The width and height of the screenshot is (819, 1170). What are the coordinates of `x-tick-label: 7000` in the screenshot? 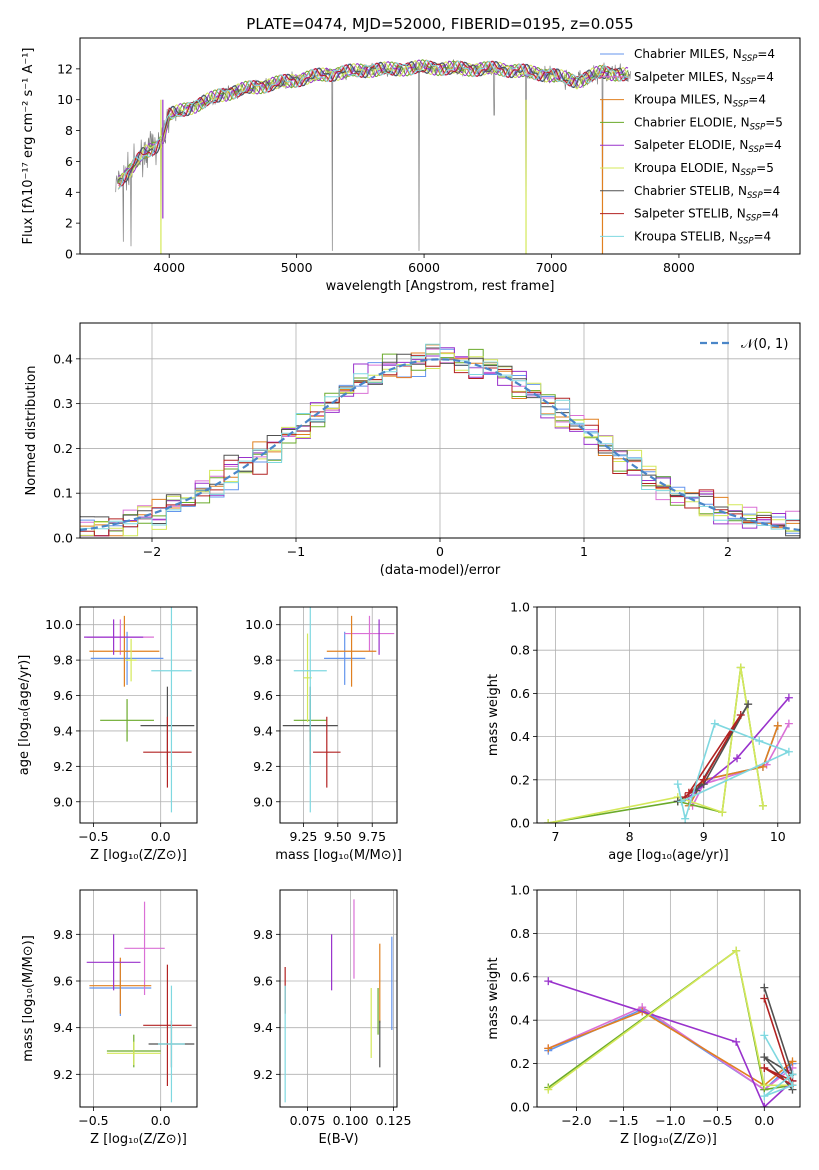 It's located at (552, 267).